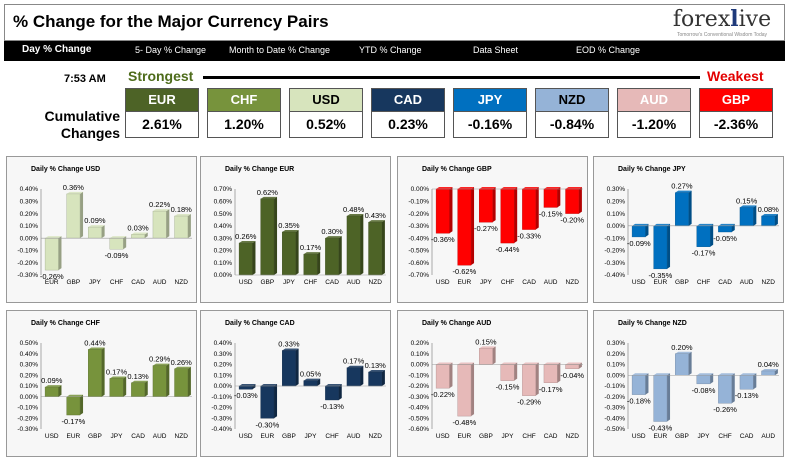 The image size is (790, 462). Describe the element at coordinates (768, 436) in the screenshot. I see `x-tick-label: AUD` at that location.